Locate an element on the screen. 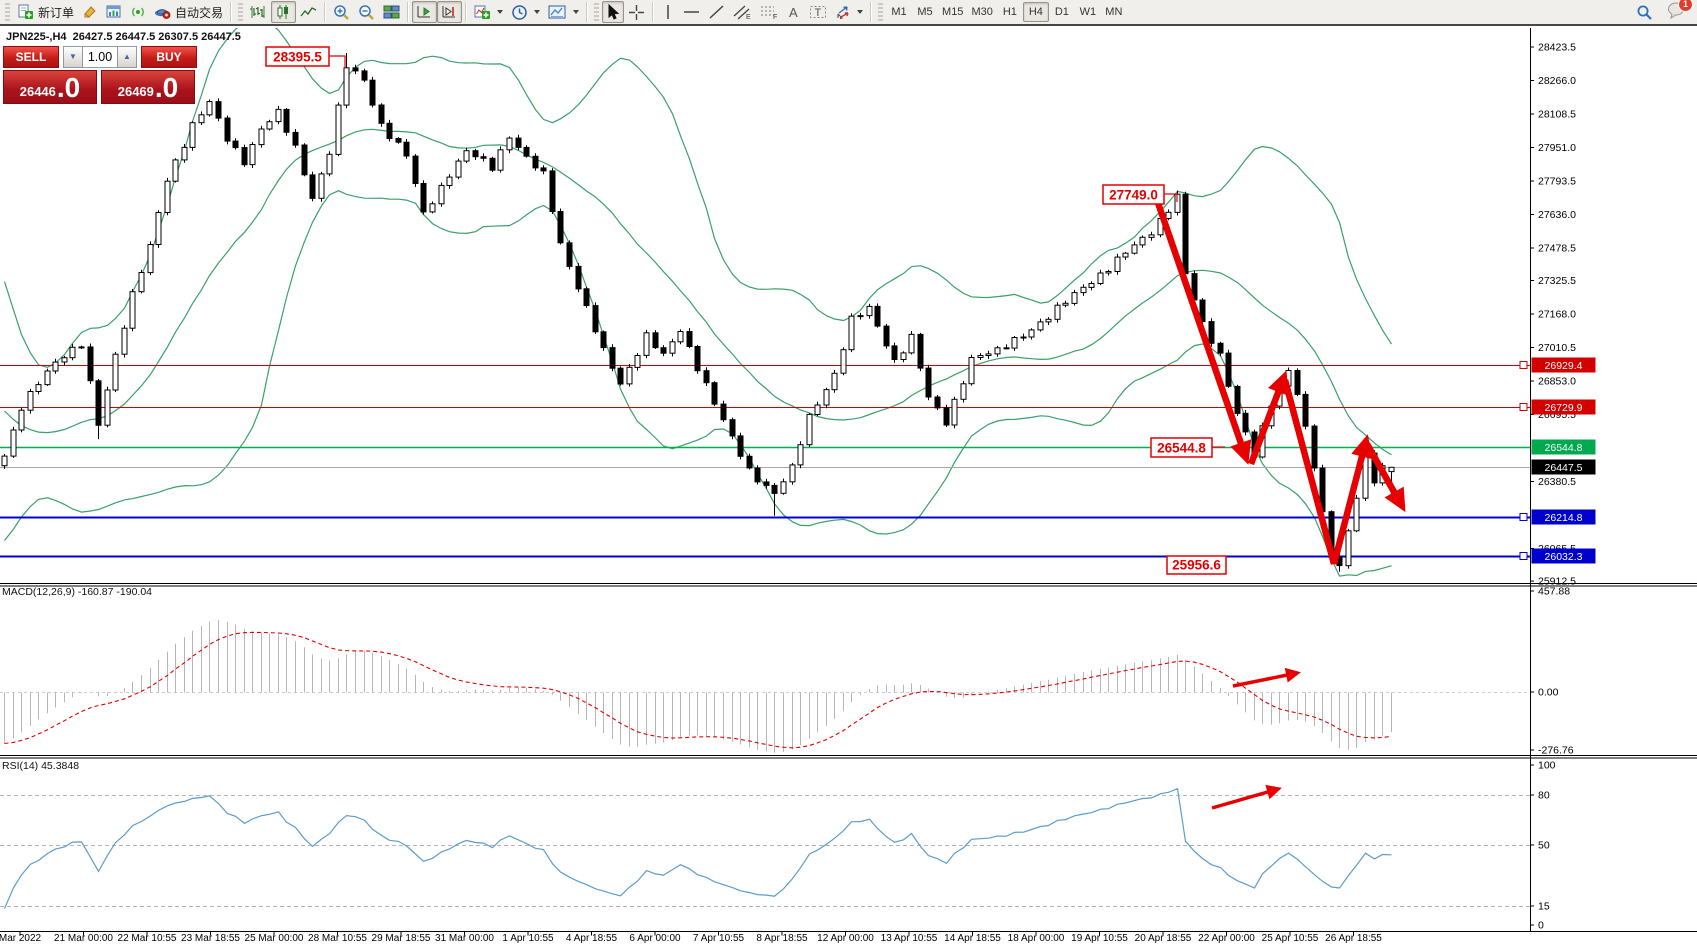  line-chart-mode-button is located at coordinates (308, 12).